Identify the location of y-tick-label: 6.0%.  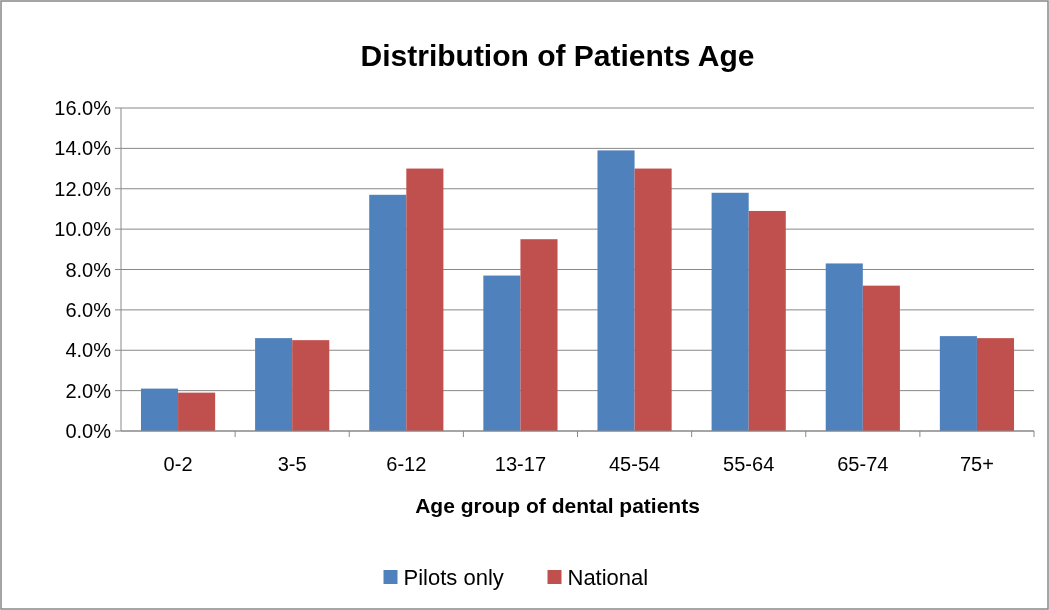
(88, 309).